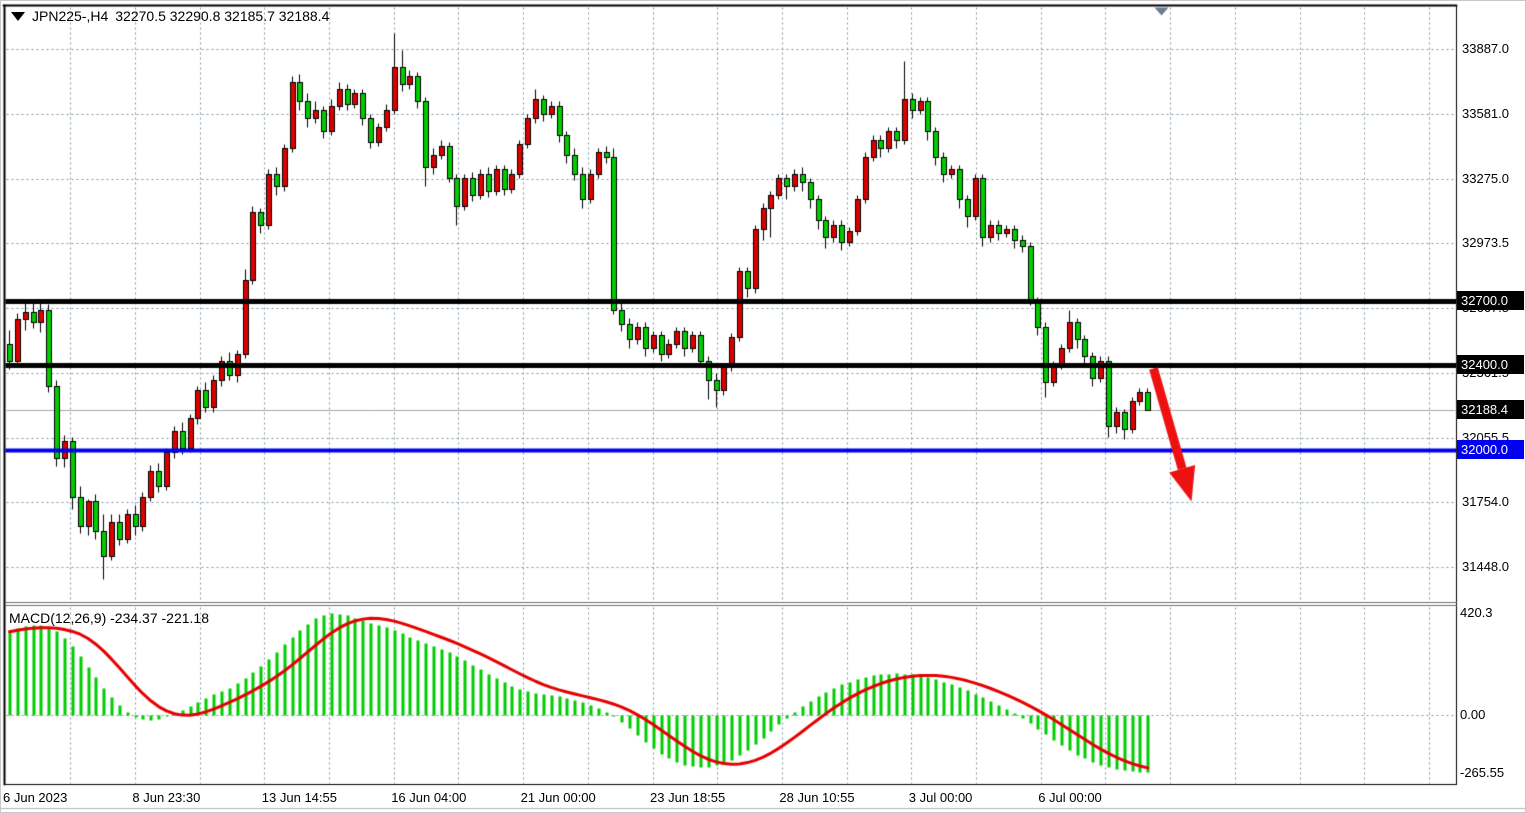  I want to click on time-axis-label: 13 Jun 14:55, so click(299, 797).